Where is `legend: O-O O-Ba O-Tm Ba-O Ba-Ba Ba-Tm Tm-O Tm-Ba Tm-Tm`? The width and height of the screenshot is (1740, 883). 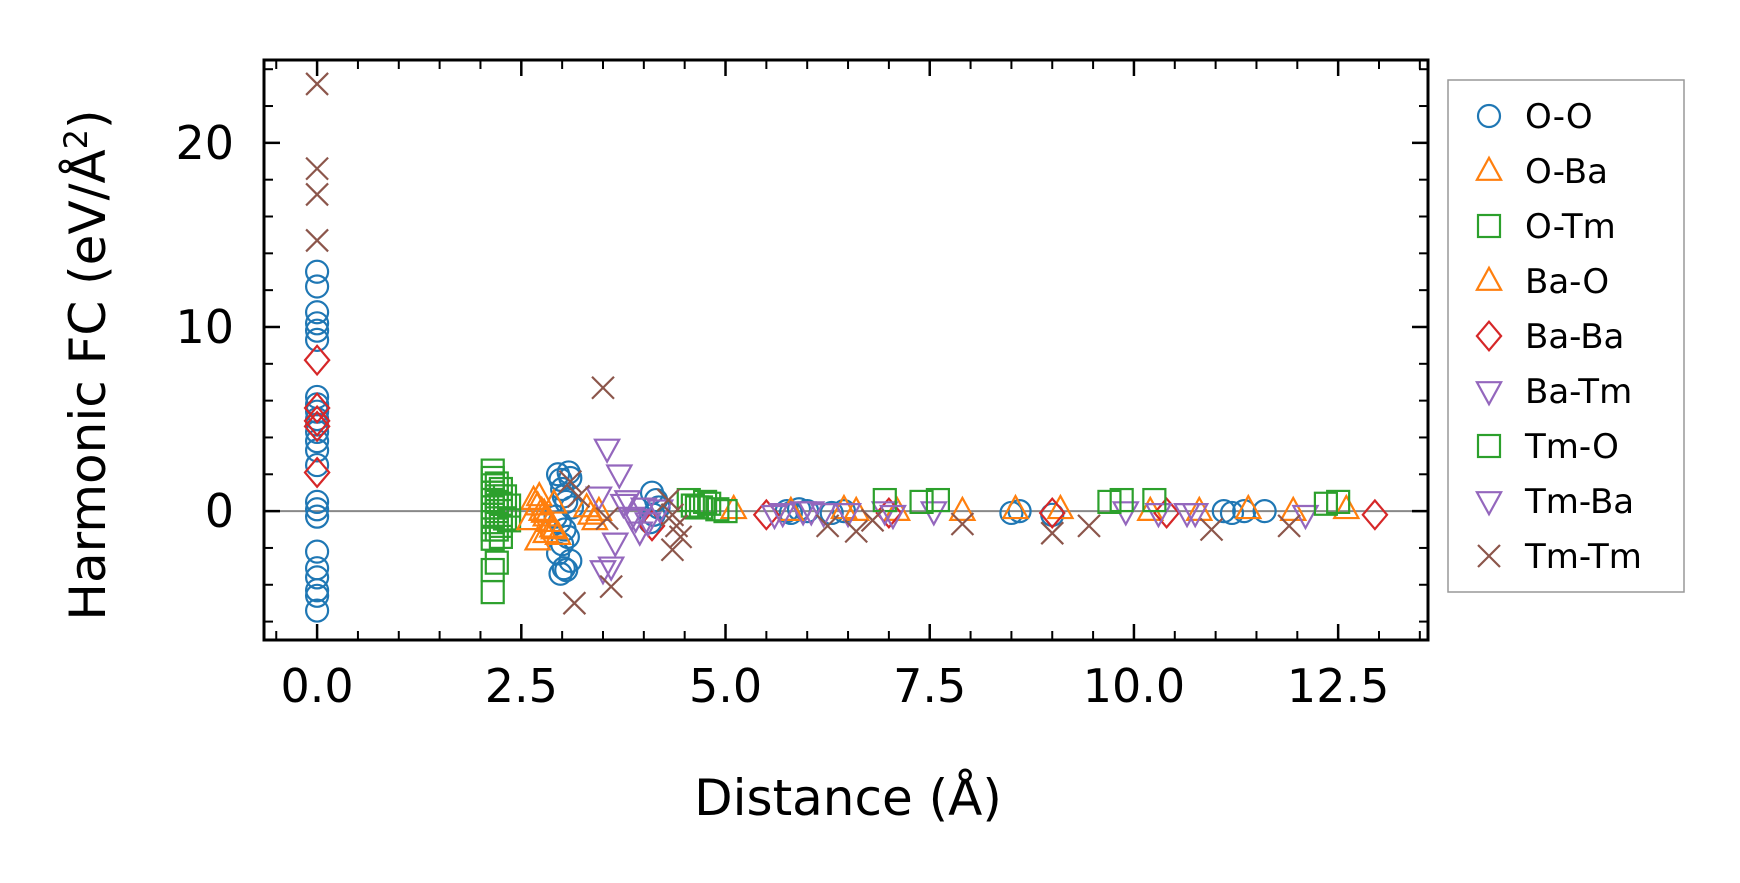
legend: O-O O-Ba O-Tm Ba-O Ba-Ba Ba-Tm Tm-O Tm-Ba Tm-Tm is located at coordinates (1566, 336).